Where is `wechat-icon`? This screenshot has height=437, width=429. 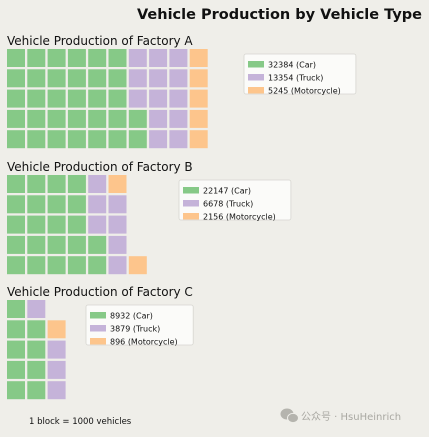
wechat-icon is located at coordinates (289, 416).